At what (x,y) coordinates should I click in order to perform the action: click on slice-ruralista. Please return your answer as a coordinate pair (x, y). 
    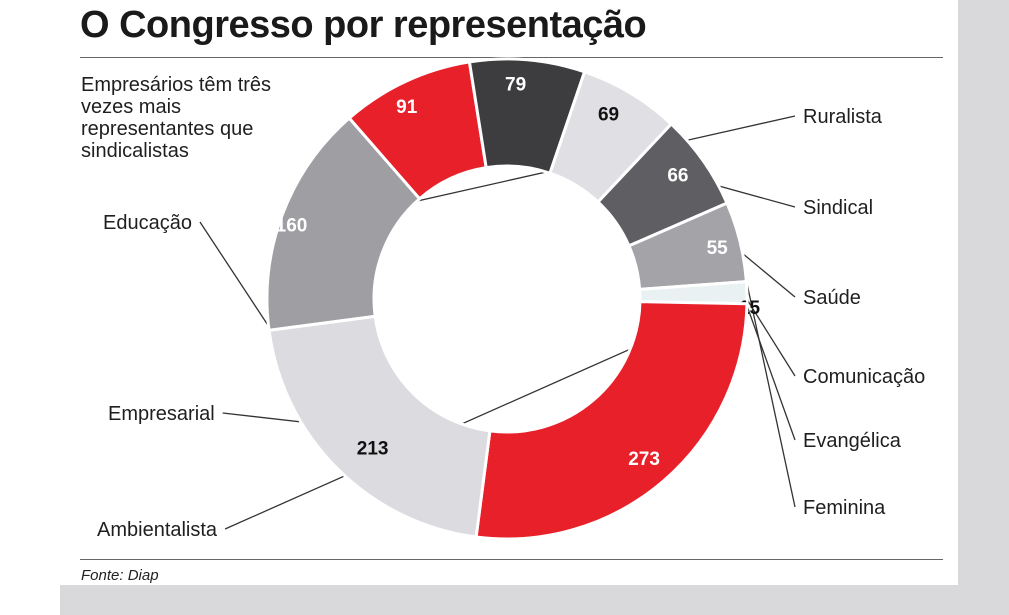
    Looking at the image, I should click on (343, 224).